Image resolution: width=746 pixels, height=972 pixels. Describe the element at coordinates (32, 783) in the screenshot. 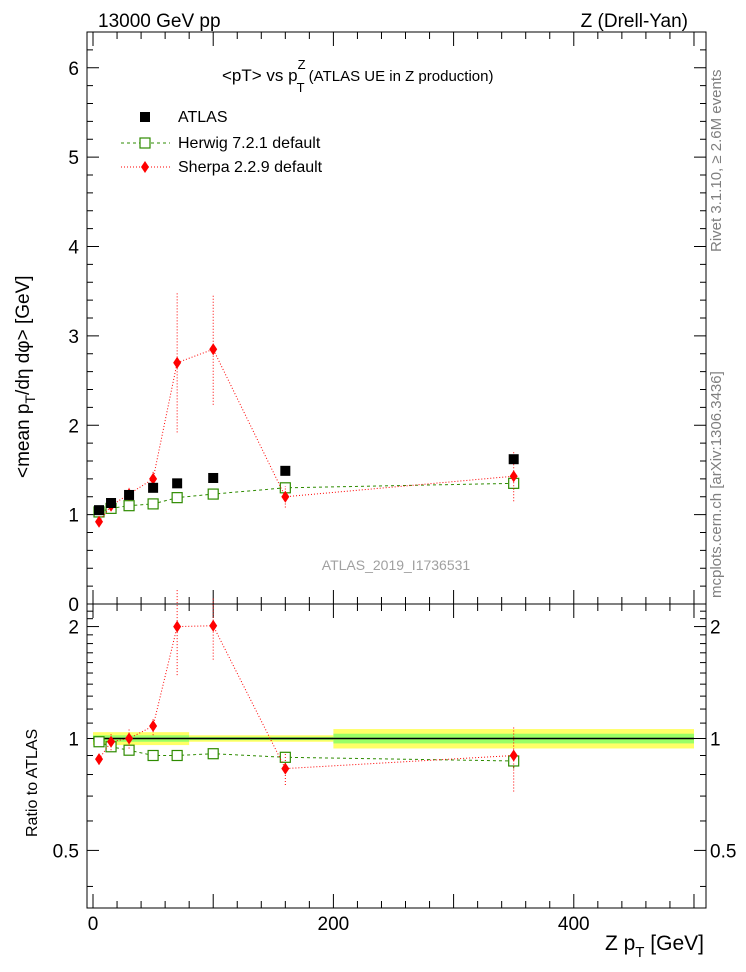

I see `ratio-y-axis-label: Ratio to ATLAS` at that location.